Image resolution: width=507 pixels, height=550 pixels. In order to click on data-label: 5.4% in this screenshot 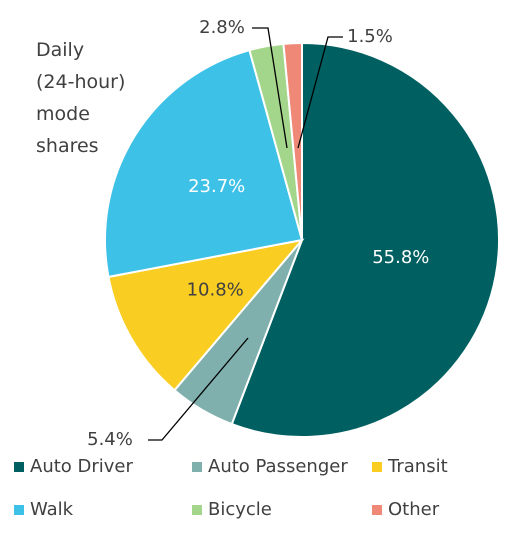, I will do `click(110, 439)`.